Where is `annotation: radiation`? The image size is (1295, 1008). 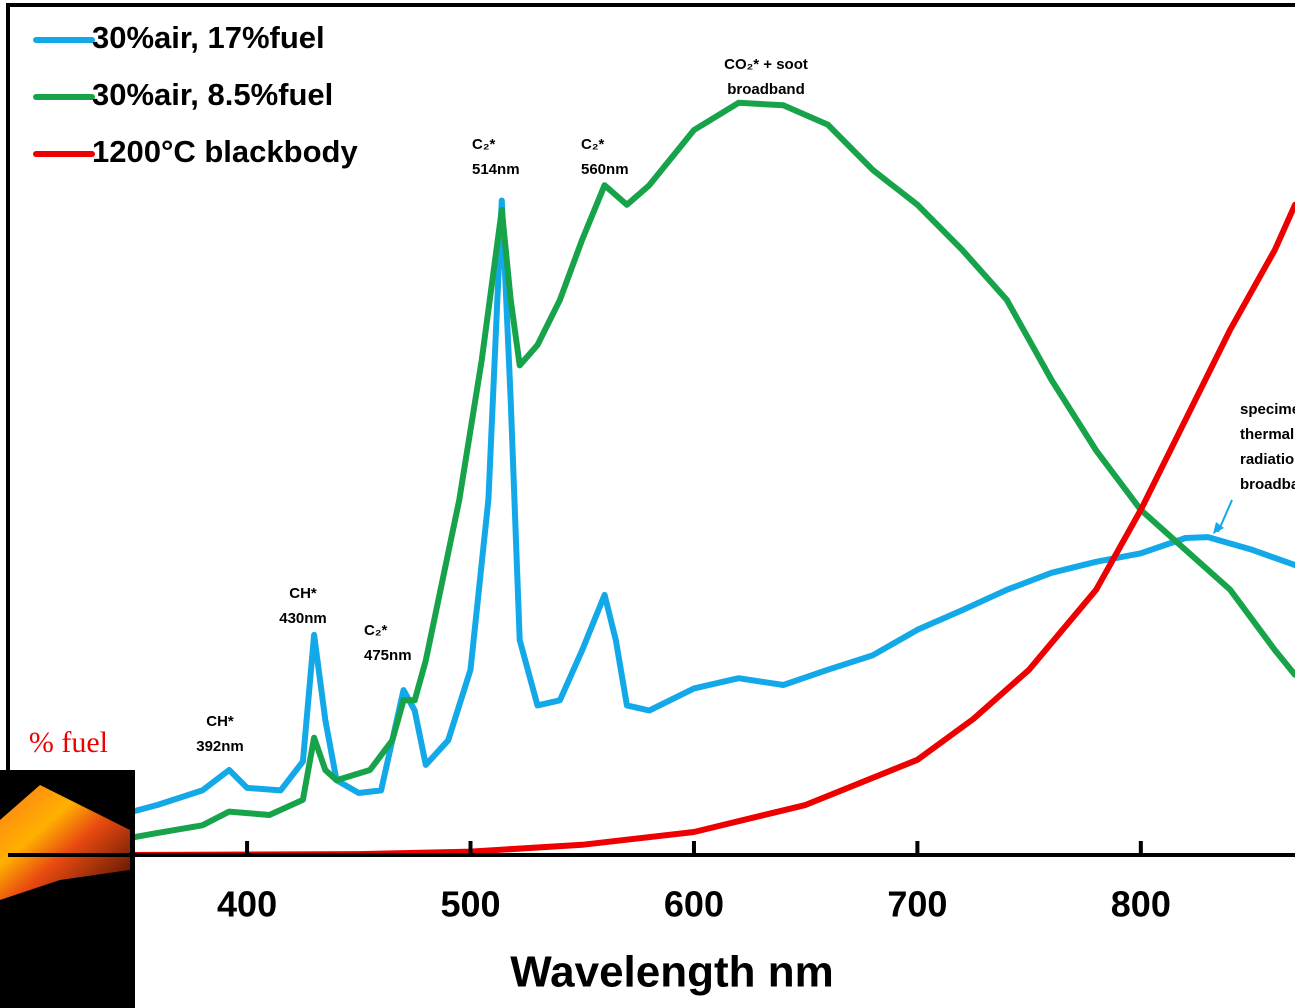
annotation: radiation is located at coordinates (1267, 459).